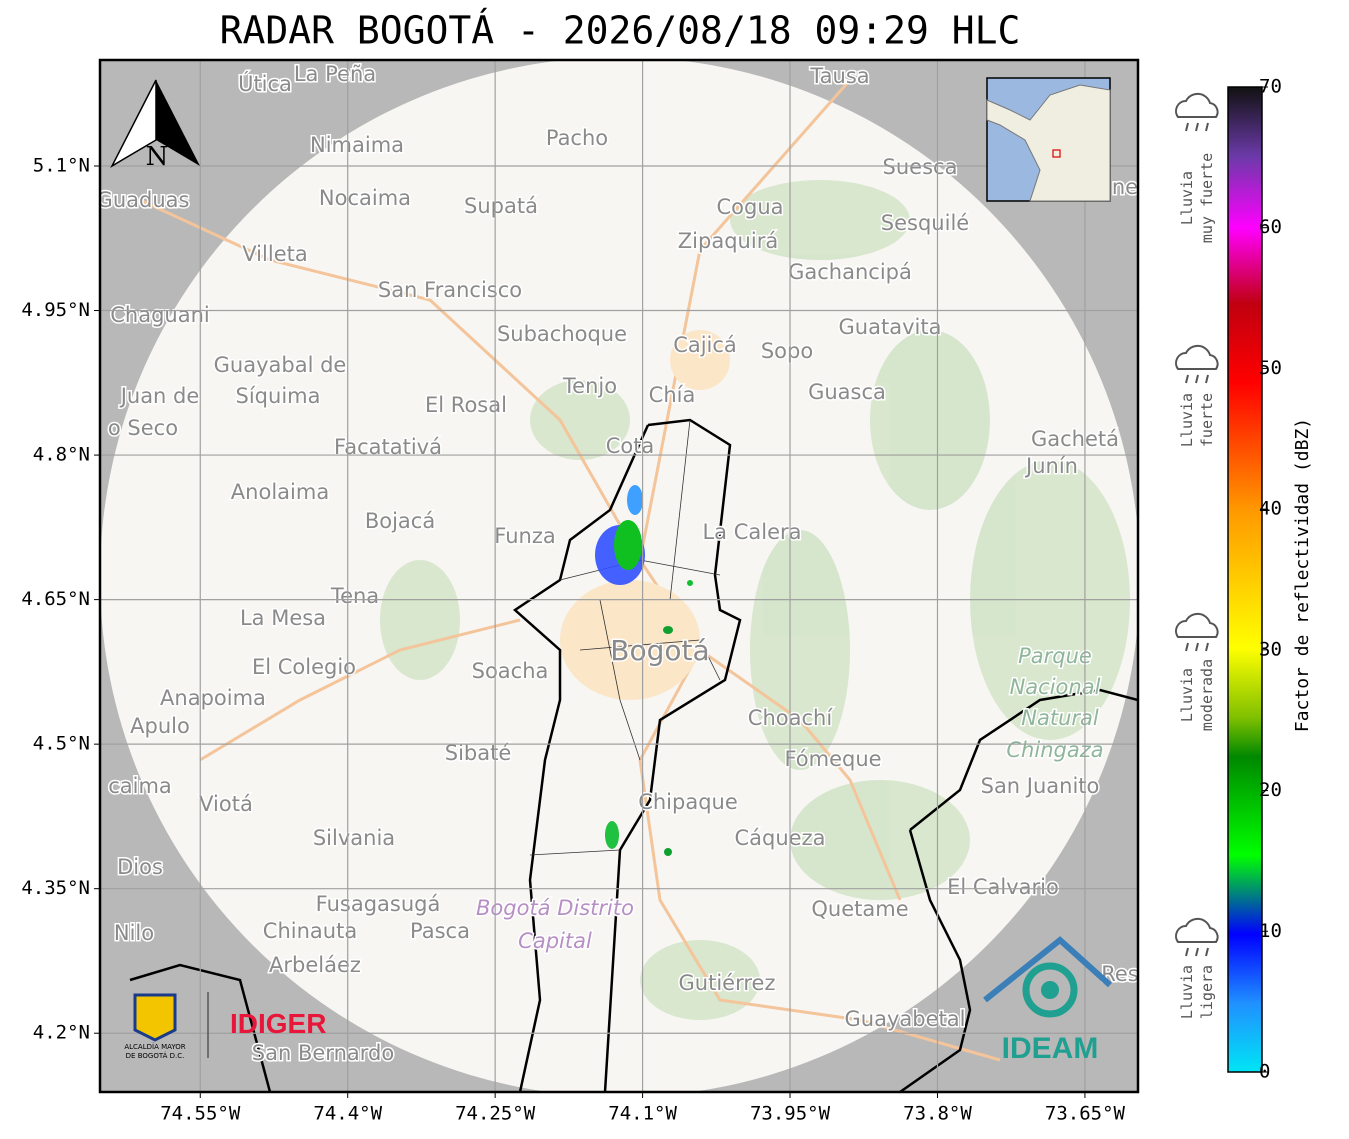 This screenshot has height=1139, width=1349. Describe the element at coordinates (1302, 575) in the screenshot. I see `colorbar-label: Factor de reflectividad (dBZ)` at that location.